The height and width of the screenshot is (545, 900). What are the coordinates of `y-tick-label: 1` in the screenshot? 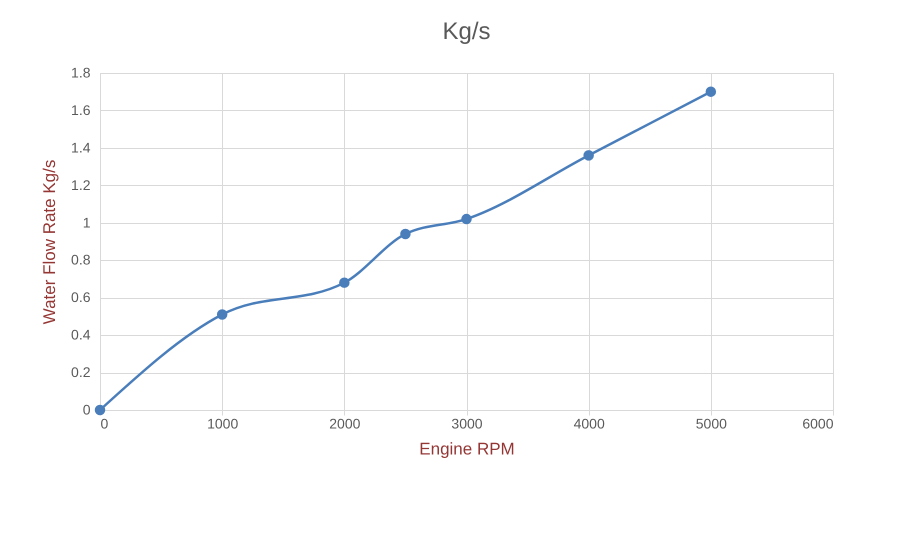 It's located at (86, 222).